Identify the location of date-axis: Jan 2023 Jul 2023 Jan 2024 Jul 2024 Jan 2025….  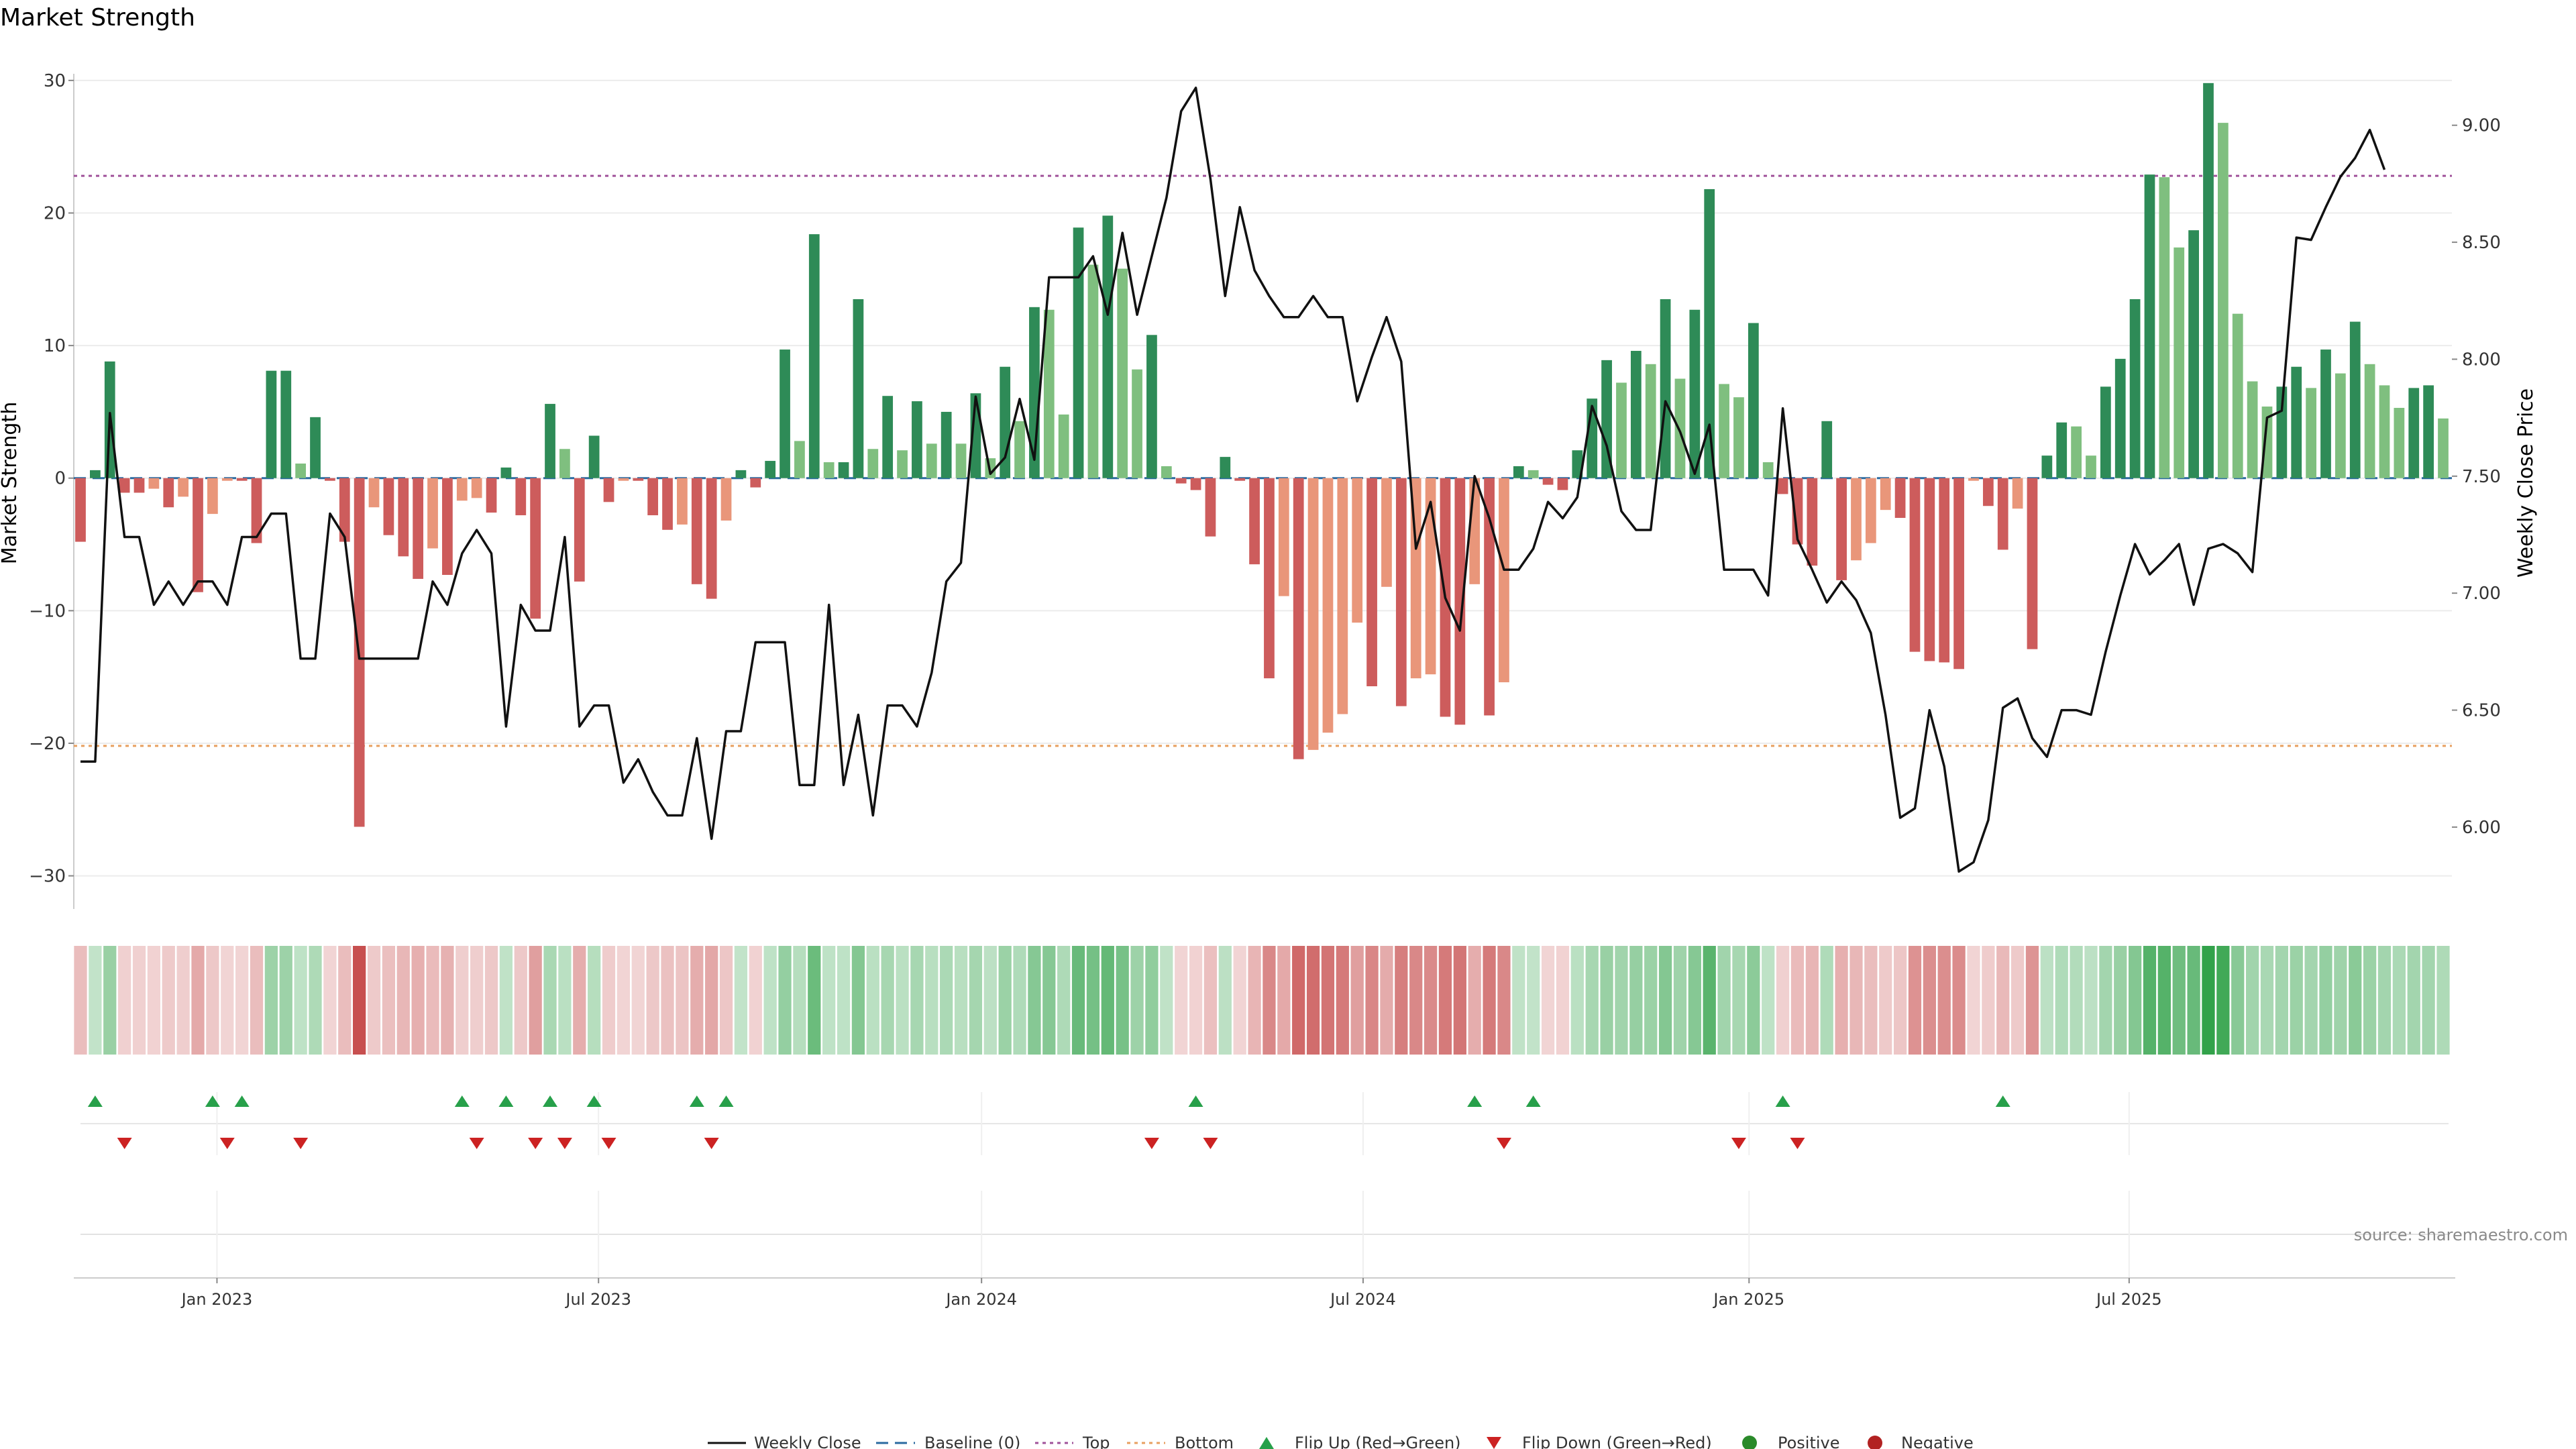
(1264, 1250).